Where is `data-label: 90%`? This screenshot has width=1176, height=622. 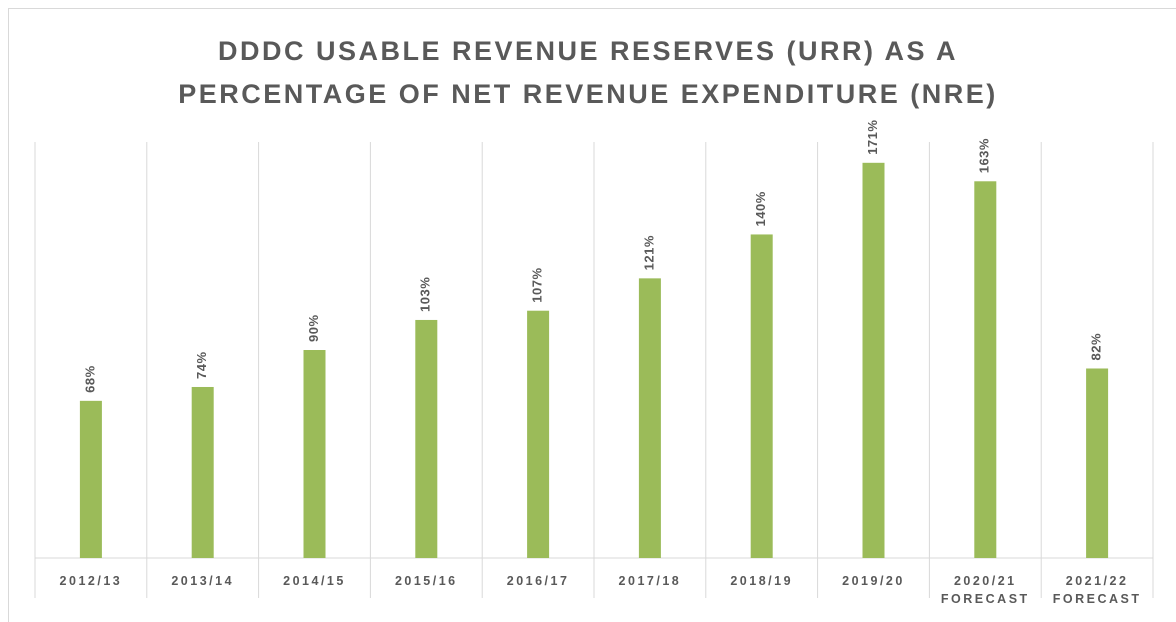 data-label: 90% is located at coordinates (313, 328).